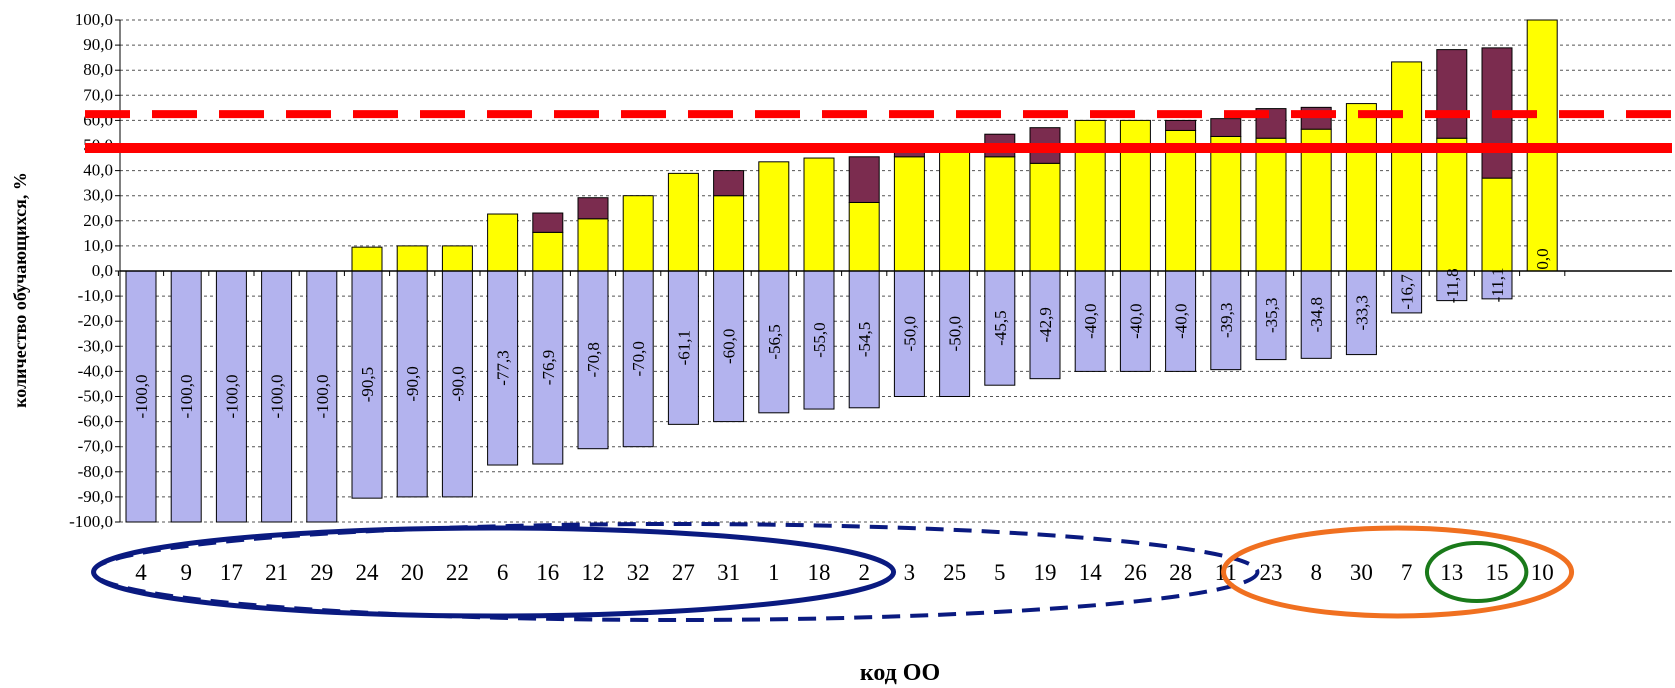 The image size is (1675, 688). I want to click on category-label: 5, so click(1000, 572).